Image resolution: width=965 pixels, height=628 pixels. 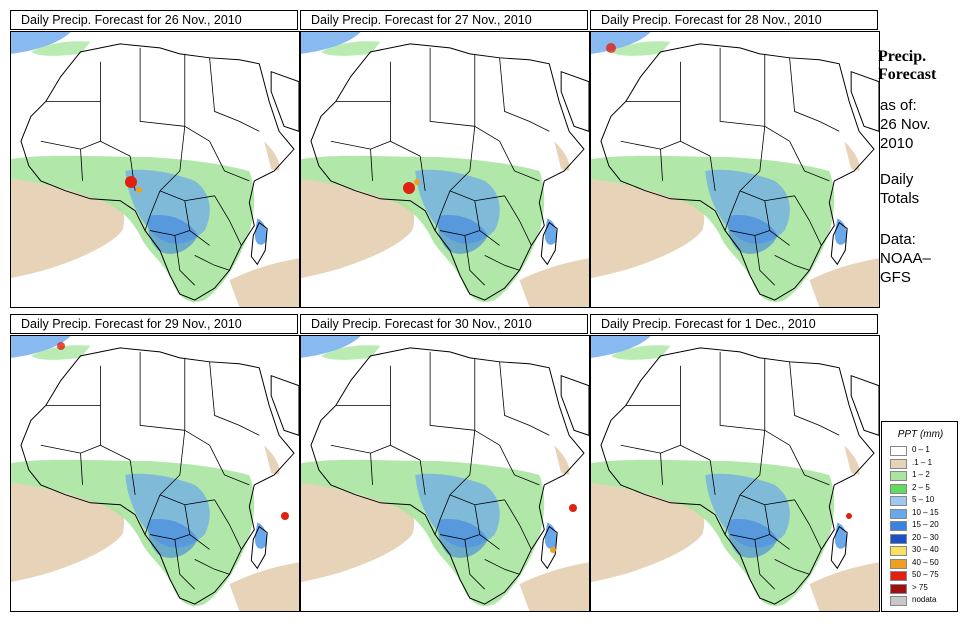 What do you see at coordinates (444, 324) in the screenshot?
I see `panel-title: Daily Precip. Forecast for 30 Nov., 2010` at bounding box center [444, 324].